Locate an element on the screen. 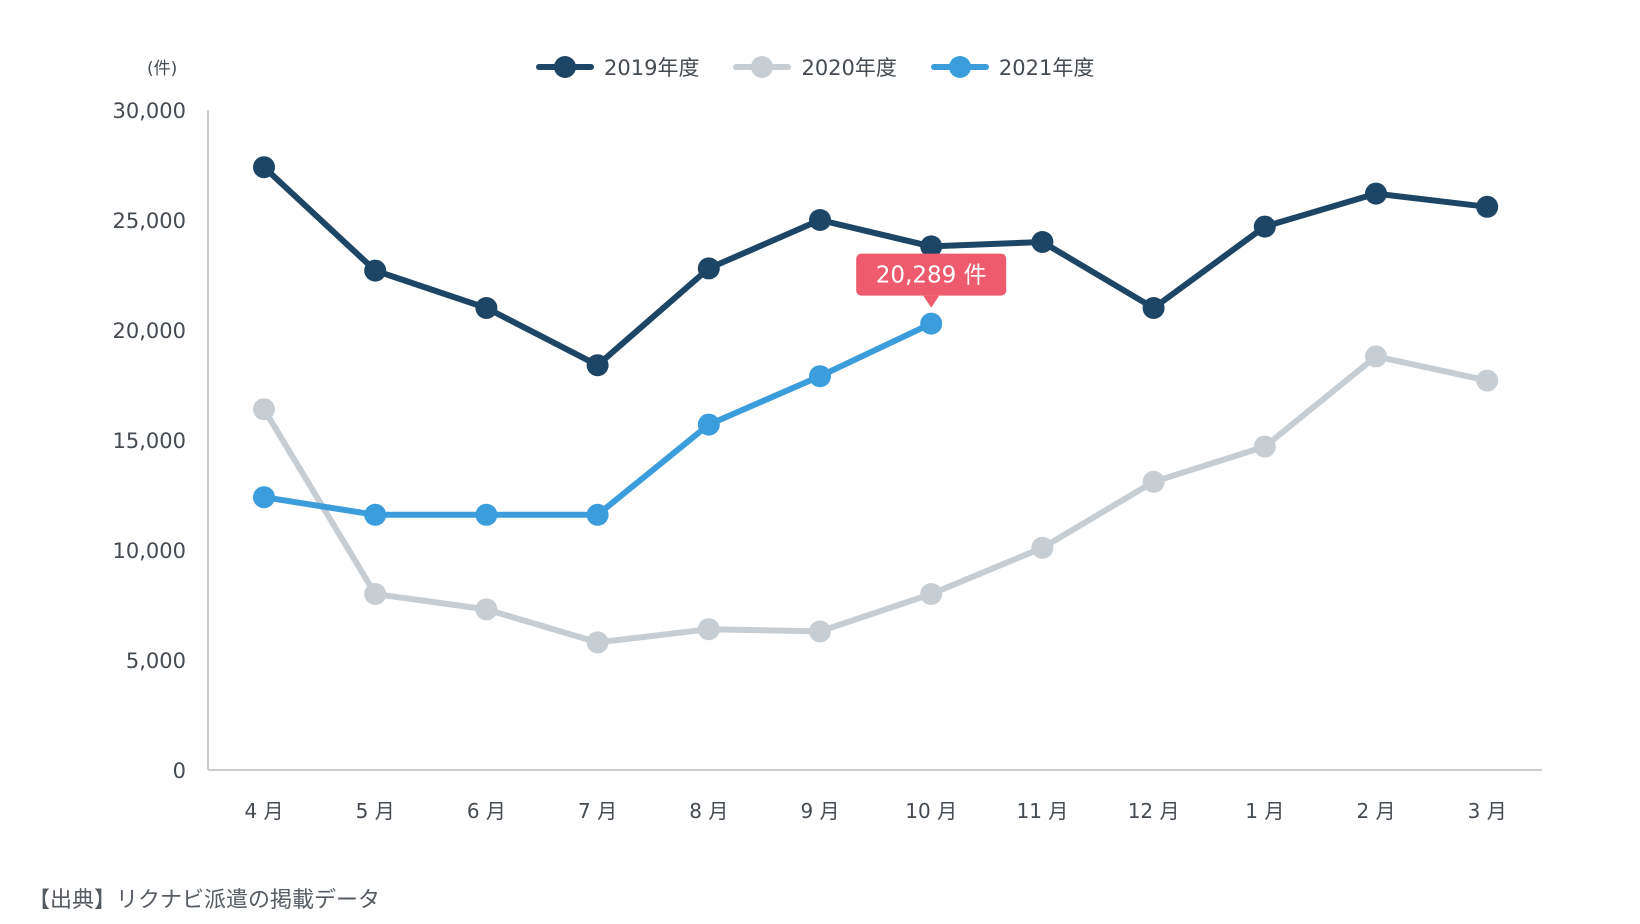  legend-swatch-2021 is located at coordinates (959, 67).